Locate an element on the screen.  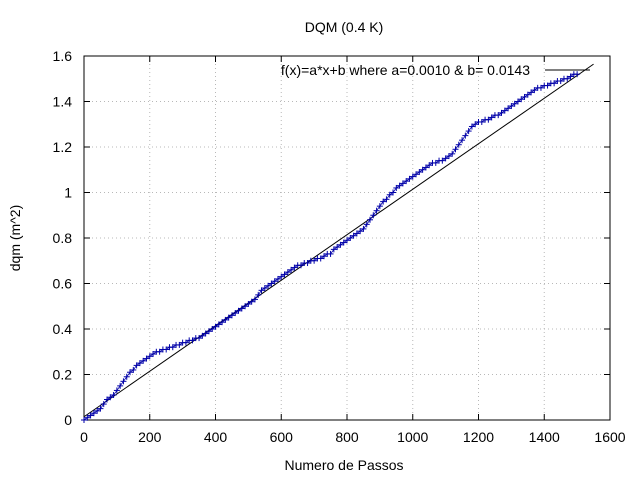
y-tick-label: 0 is located at coordinates (68, 420).